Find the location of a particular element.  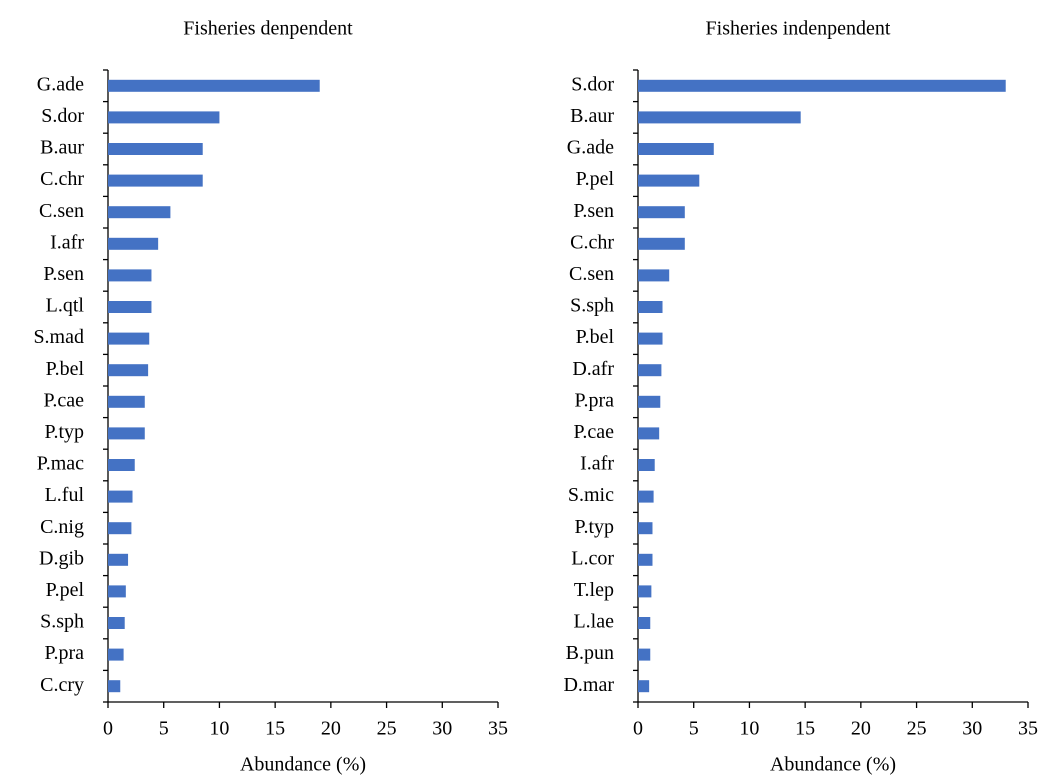

y-tick-label: D.afr is located at coordinates (593, 369).